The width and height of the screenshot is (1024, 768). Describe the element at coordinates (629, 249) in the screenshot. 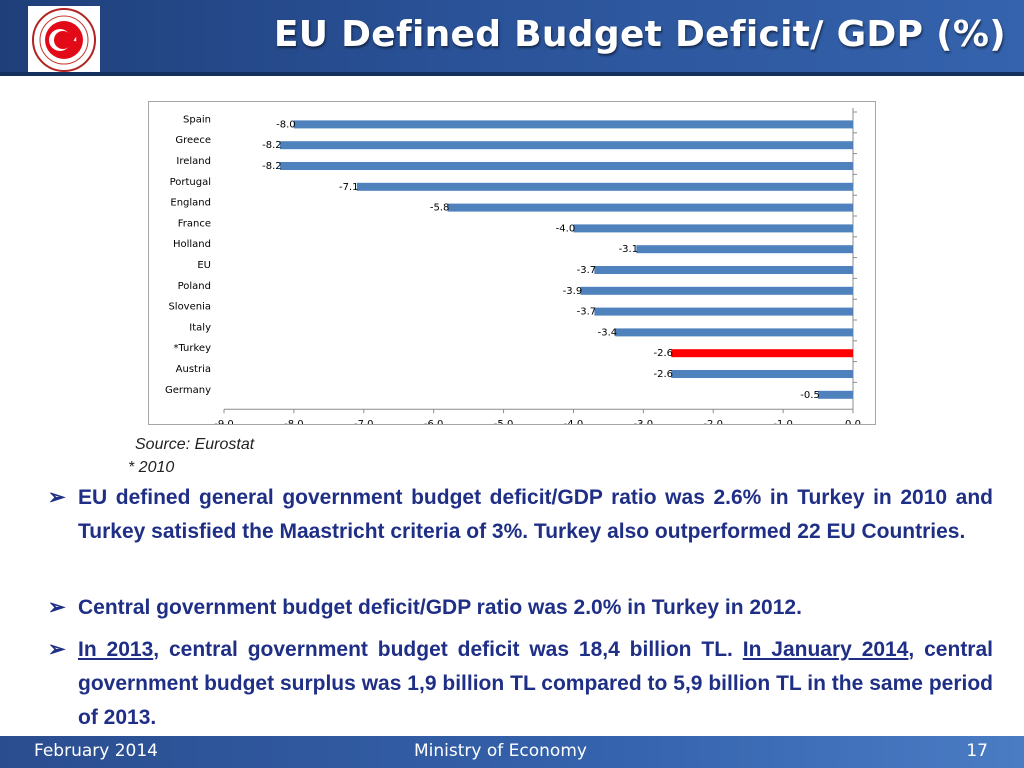

I see `data-label: -3.1` at that location.